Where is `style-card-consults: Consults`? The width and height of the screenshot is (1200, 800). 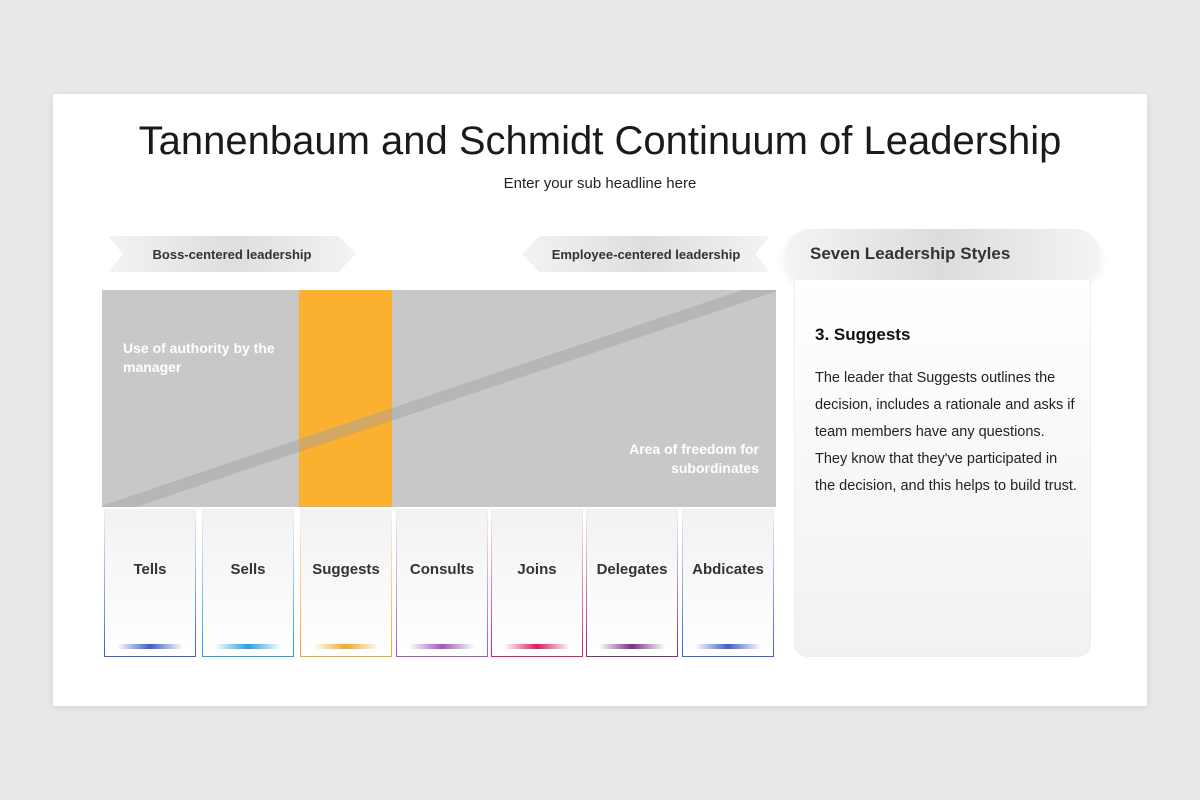
style-card-consults: Consults is located at coordinates (442, 583).